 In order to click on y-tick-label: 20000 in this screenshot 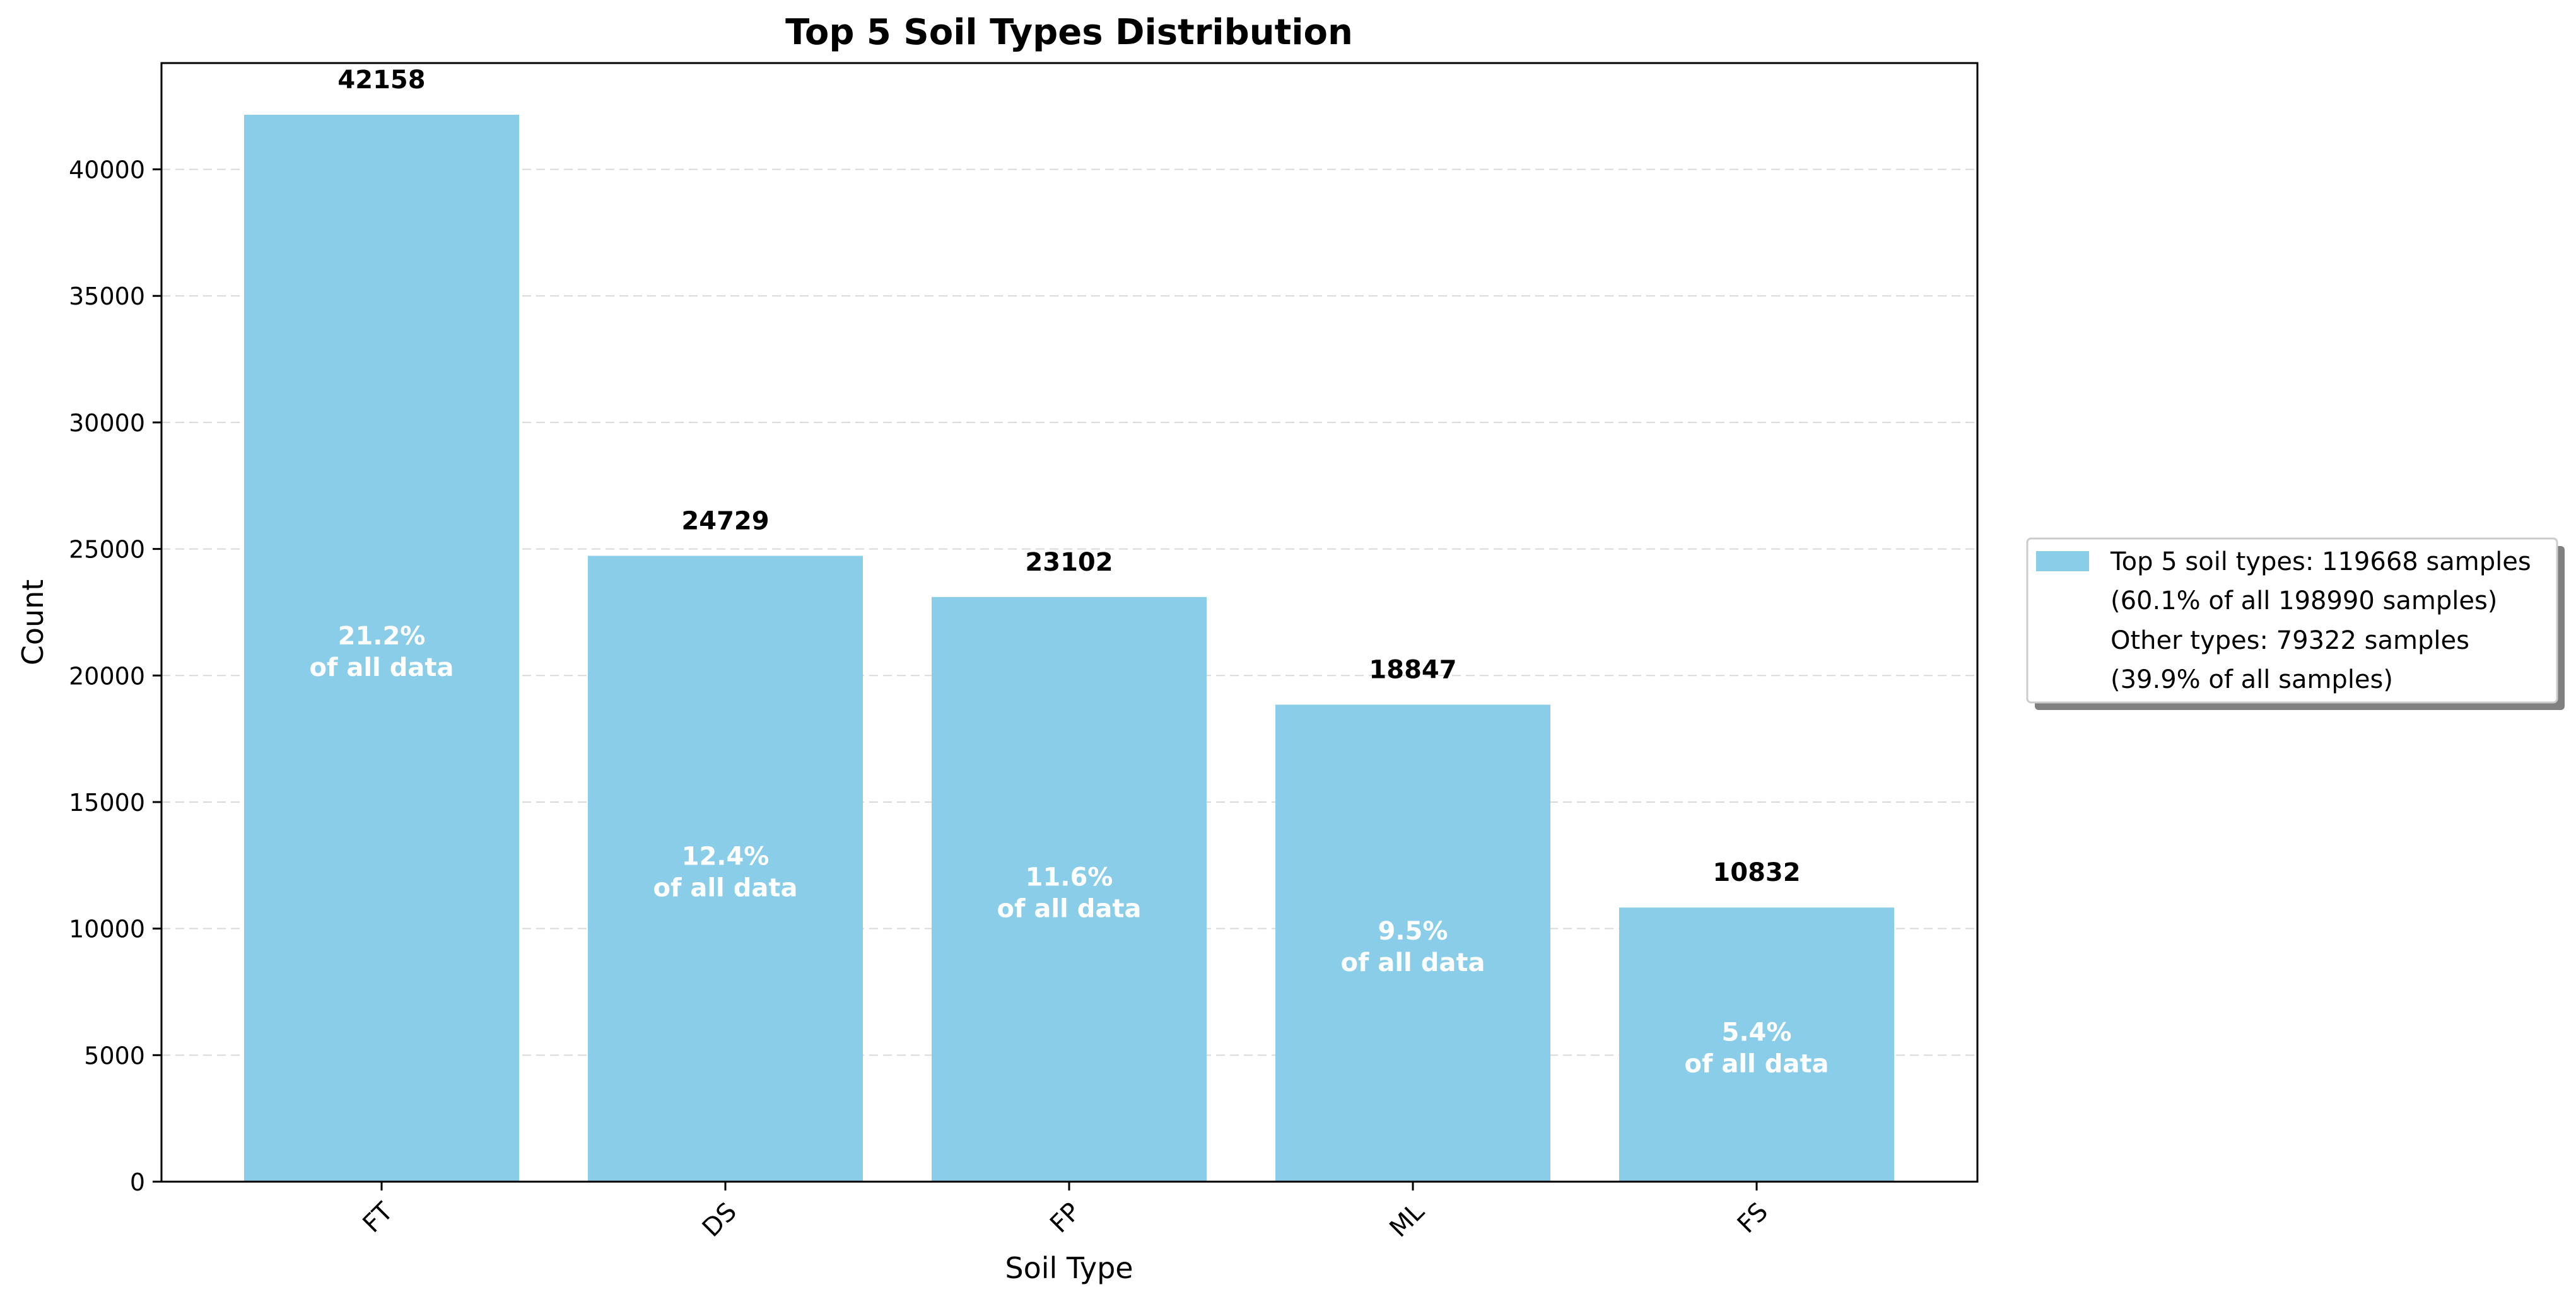, I will do `click(107, 676)`.